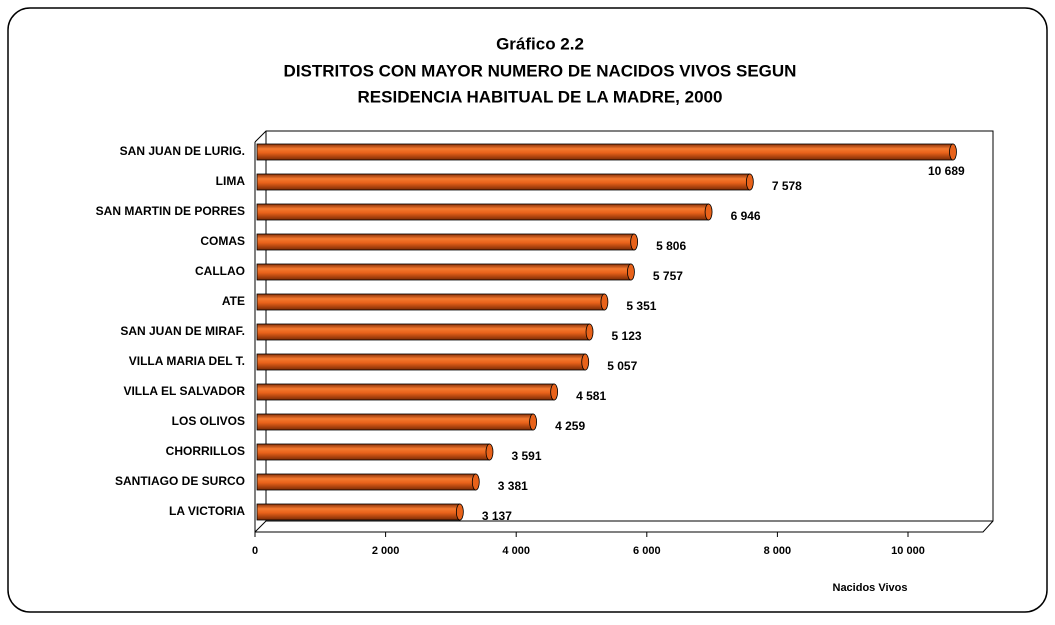 This screenshot has width=1055, height=625. What do you see at coordinates (647, 551) in the screenshot?
I see `x-tick-label: 6 000` at bounding box center [647, 551].